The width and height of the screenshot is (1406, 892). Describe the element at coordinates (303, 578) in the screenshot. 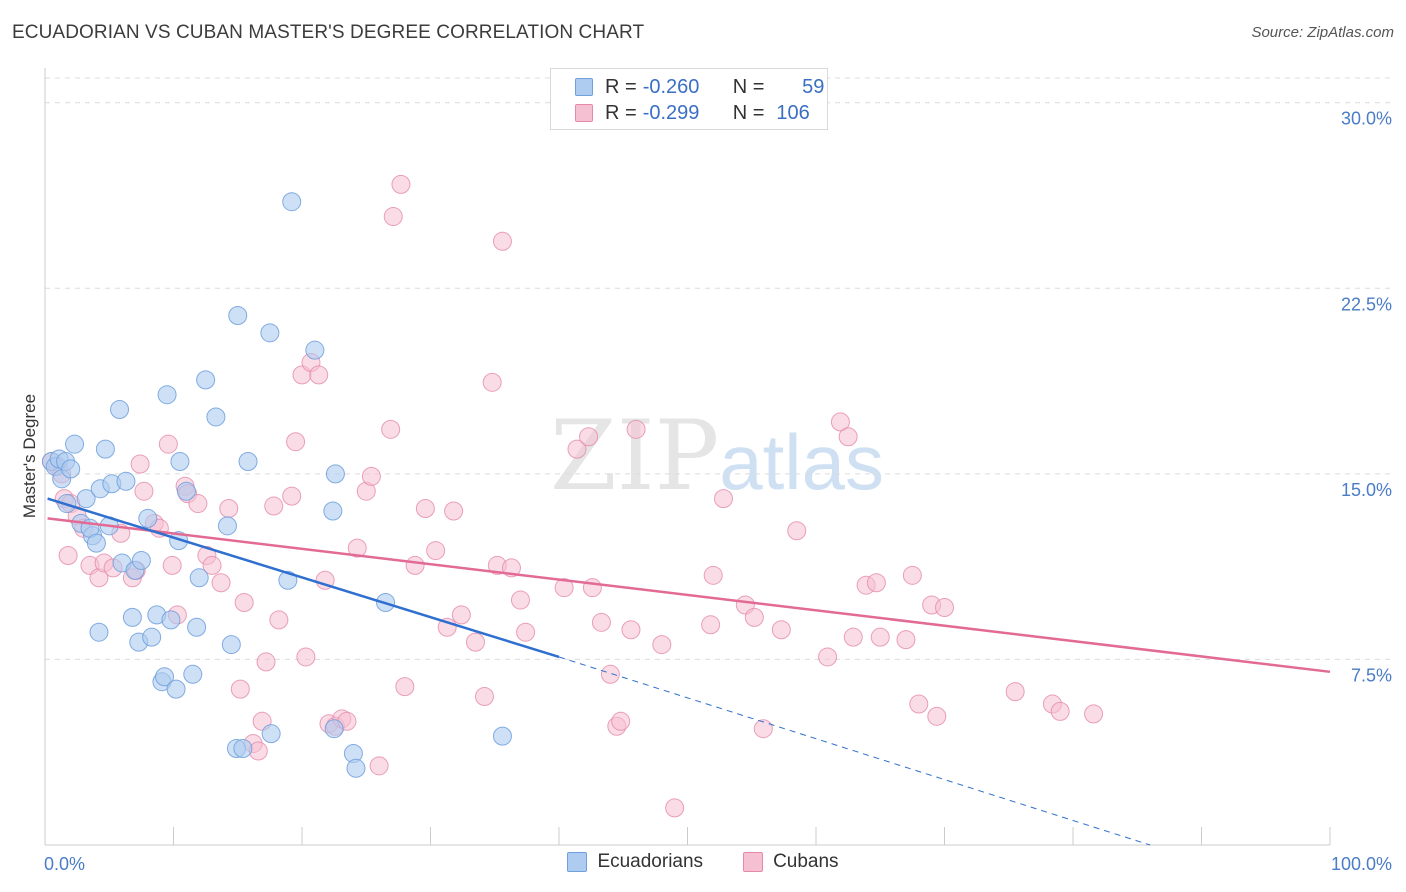

I see `ecuadorian-trend-line` at that location.